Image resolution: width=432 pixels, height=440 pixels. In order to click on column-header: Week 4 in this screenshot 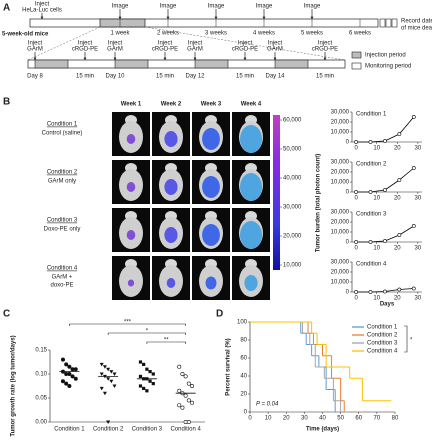, I will do `click(251, 105)`.